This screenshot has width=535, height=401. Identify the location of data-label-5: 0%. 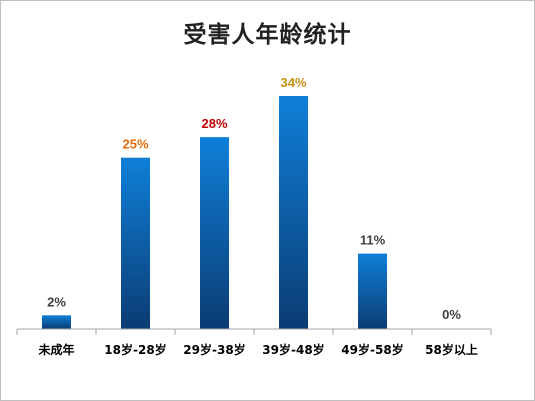
(451, 314).